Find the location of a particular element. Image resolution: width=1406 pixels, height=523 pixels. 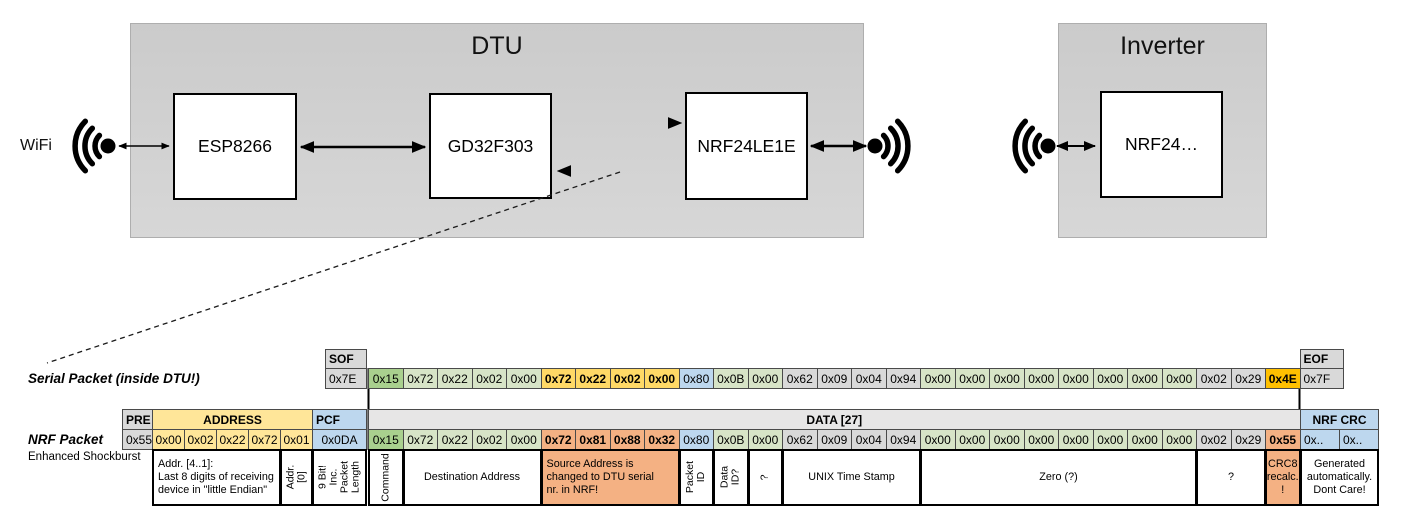

inverter-title: Inverter is located at coordinates (1162, 46).